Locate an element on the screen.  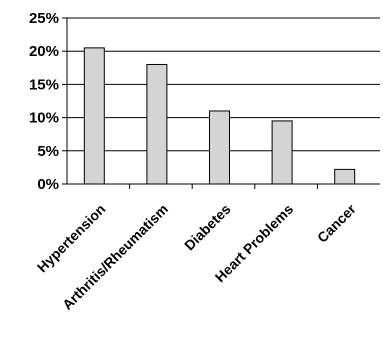
y-tick-label: 0% is located at coordinates (48, 184).